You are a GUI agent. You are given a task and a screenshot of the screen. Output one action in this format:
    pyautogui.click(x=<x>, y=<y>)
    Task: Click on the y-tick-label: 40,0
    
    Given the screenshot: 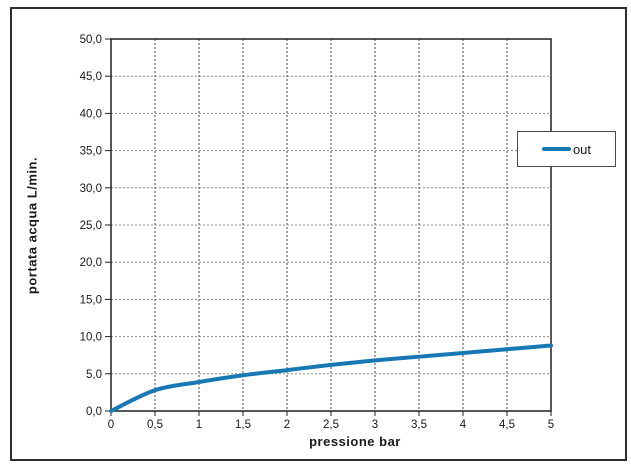 What is the action you would take?
    pyautogui.click(x=91, y=114)
    